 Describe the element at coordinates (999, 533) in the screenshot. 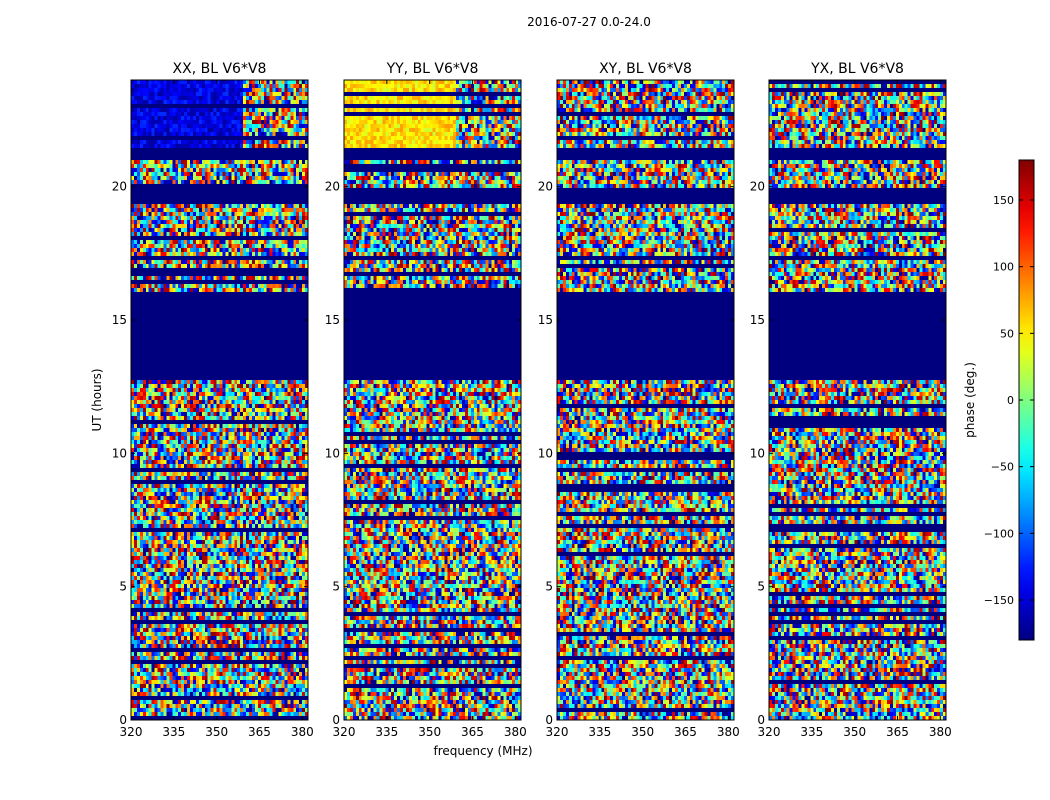

I see `colorbar-tick-label: −100` at that location.